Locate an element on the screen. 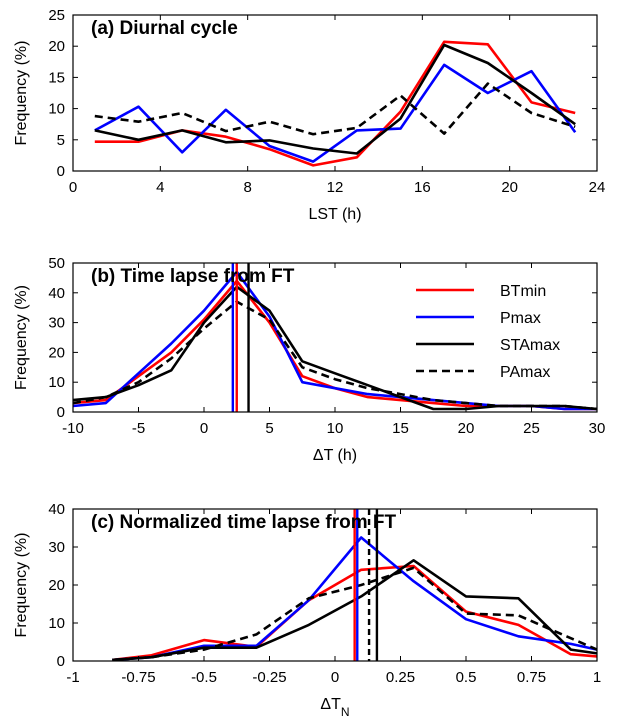  x-tick-label: 25 is located at coordinates (531, 428).